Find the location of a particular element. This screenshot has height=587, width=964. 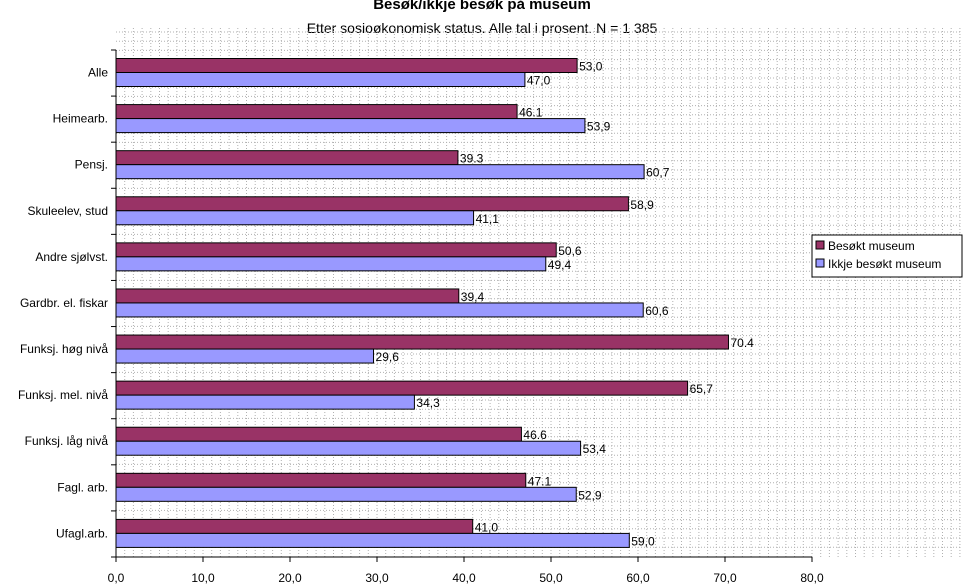

data-label: 34,3 is located at coordinates (428, 403).